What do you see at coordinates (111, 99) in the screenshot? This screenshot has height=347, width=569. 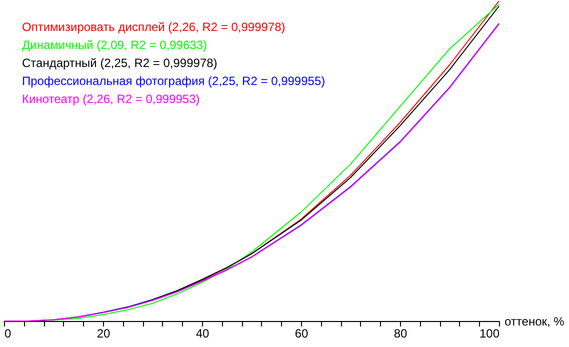 I see `text: Кинотеатр (2,26, R2 = 0,999953)` at bounding box center [111, 99].